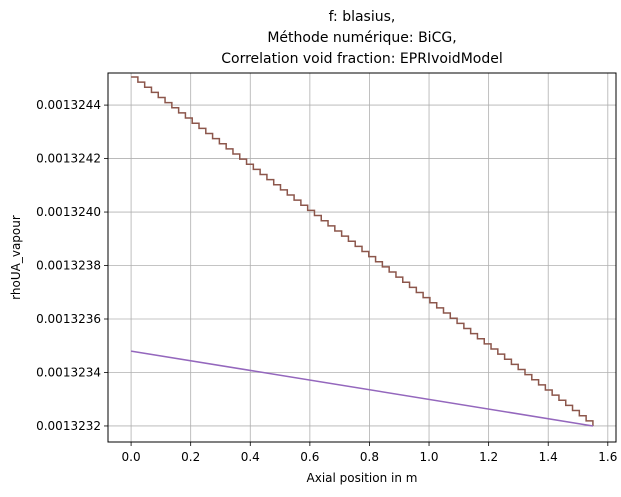 This screenshot has height=497, width=621. What do you see at coordinates (68, 105) in the screenshot?
I see `y-tick-label: 0.0013244` at bounding box center [68, 105].